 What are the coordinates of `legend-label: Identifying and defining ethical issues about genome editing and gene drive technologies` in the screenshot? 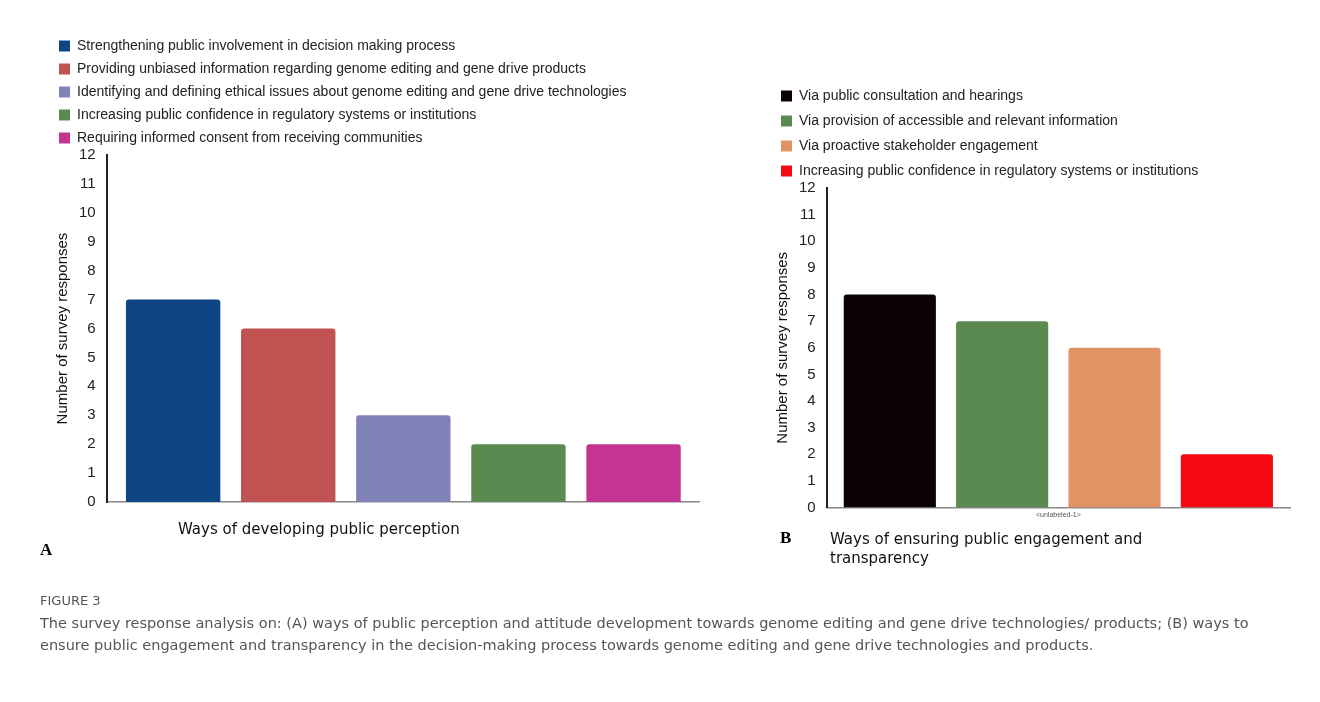 It's located at (352, 90).